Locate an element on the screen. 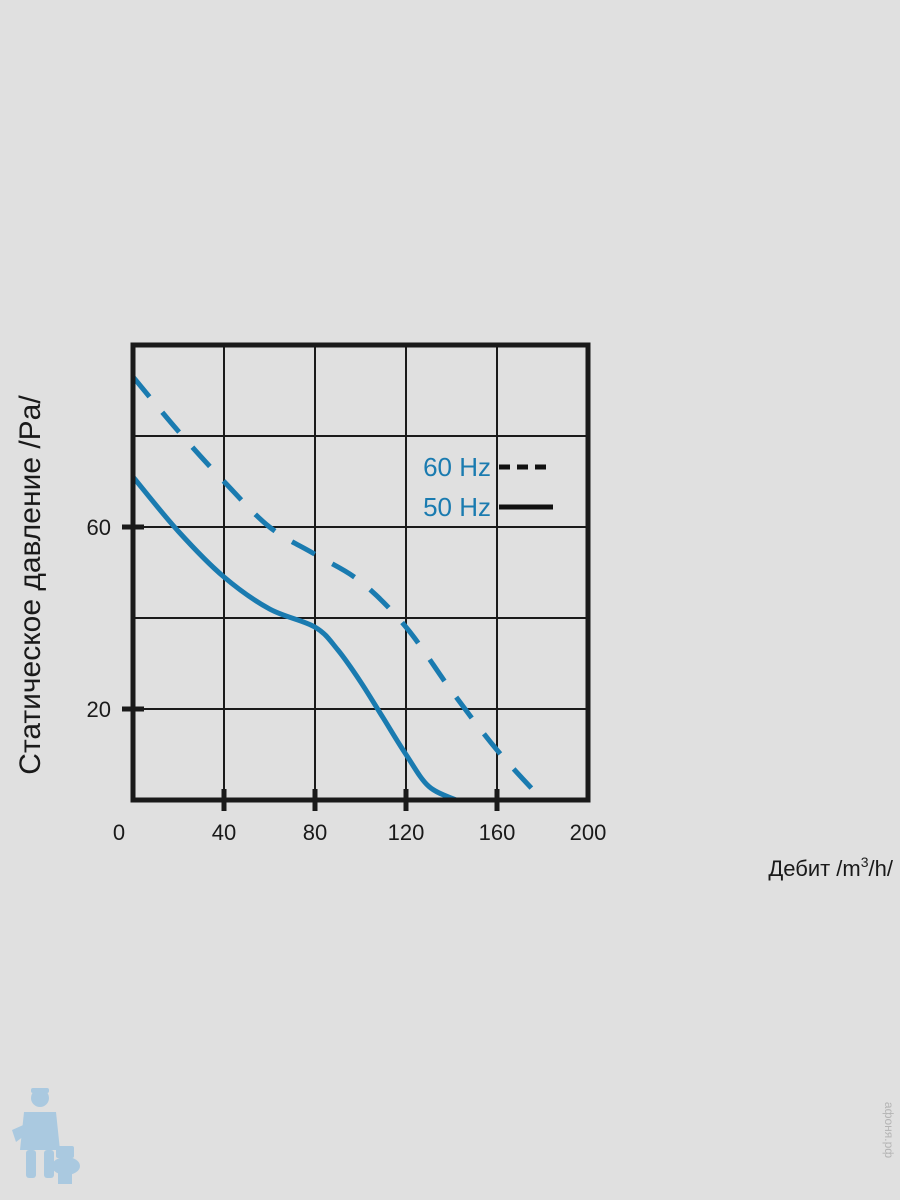 Image resolution: width=900 pixels, height=1200 pixels. x-tick-label: 40 is located at coordinates (224, 832).